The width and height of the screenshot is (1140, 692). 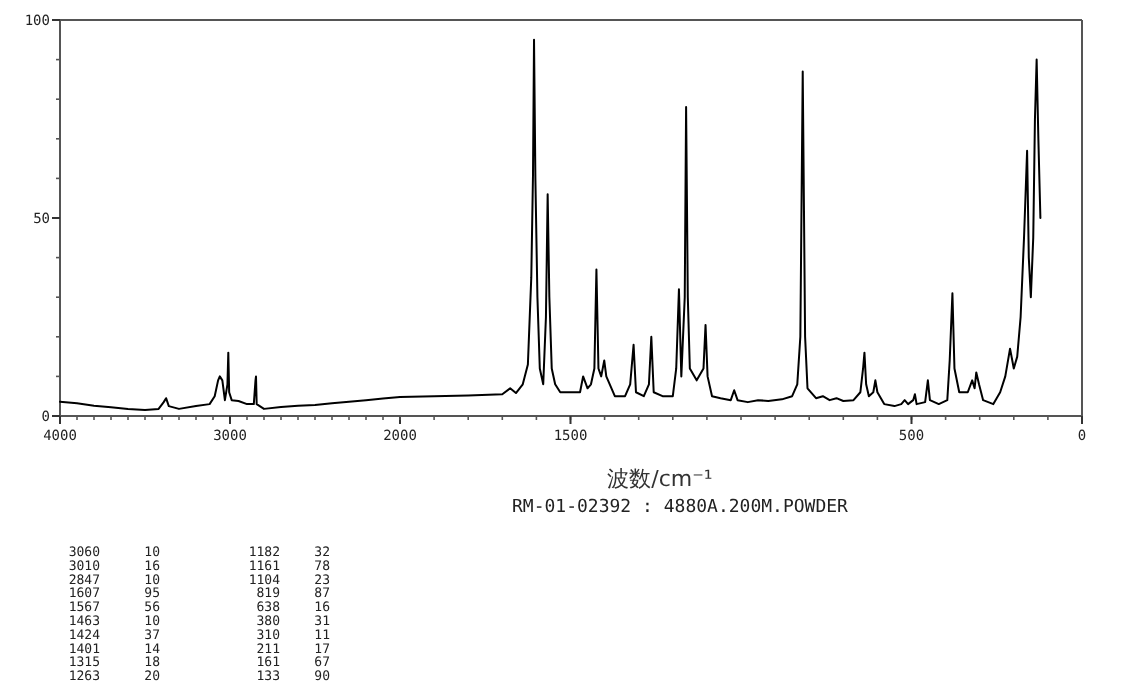 What do you see at coordinates (681, 508) in the screenshot?
I see `text: RM-01-02392 : 4880A.200M.POWDER` at bounding box center [681, 508].